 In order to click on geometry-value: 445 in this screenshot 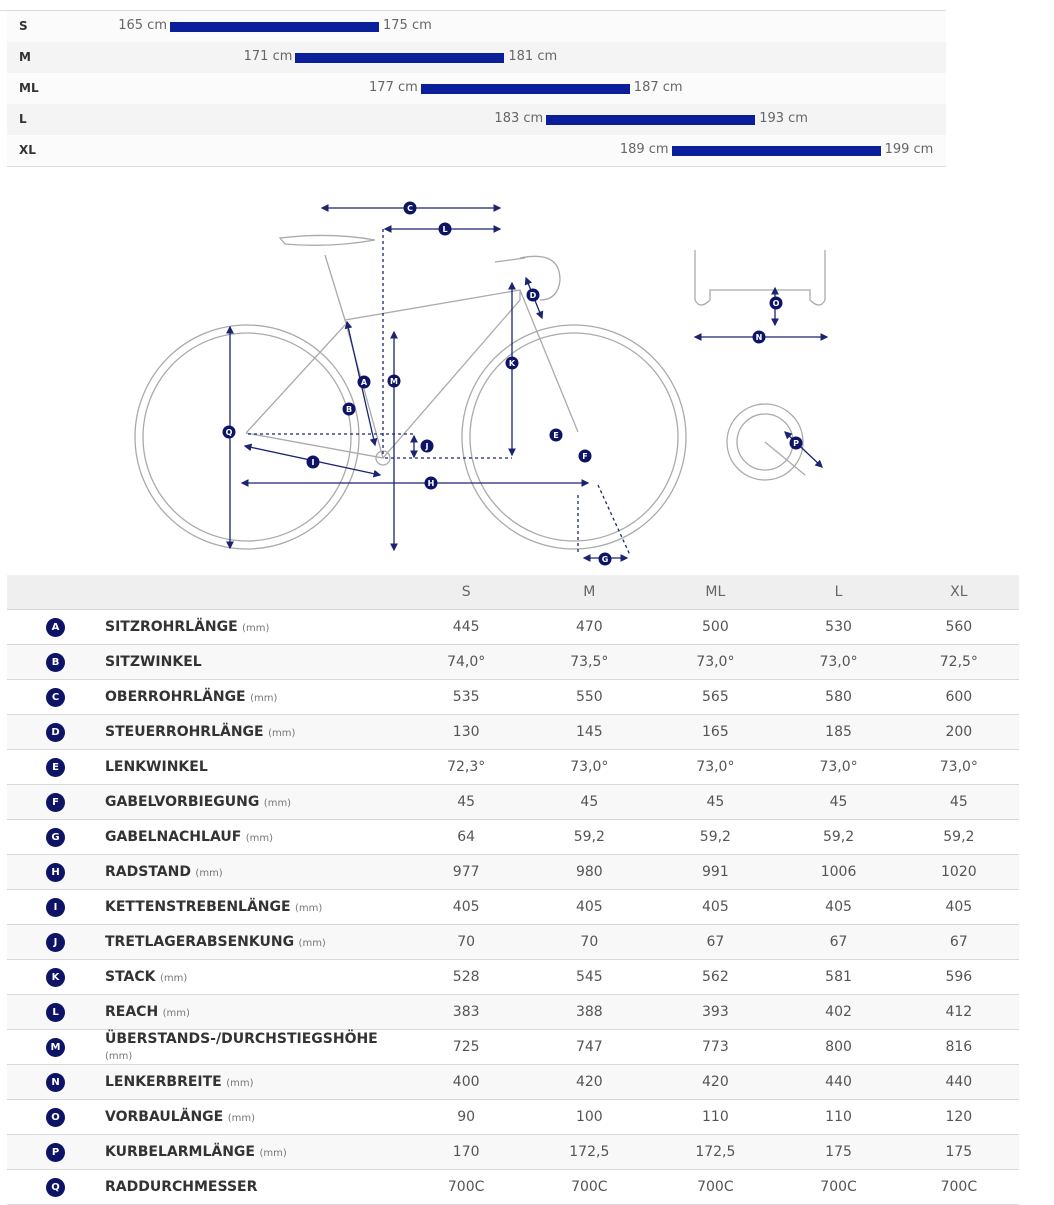, I will do `click(466, 627)`.